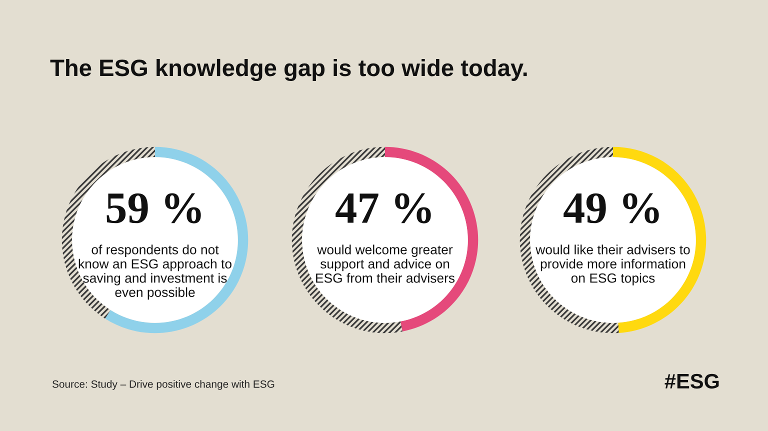  Describe the element at coordinates (288, 70) in the screenshot. I see `text: The ESG knowledge gap is too wide today.` at that location.